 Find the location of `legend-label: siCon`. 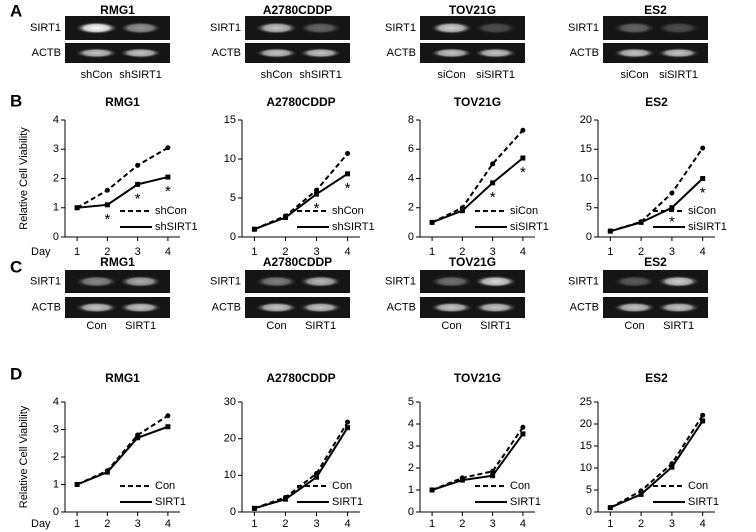

legend-label: siCon is located at coordinates (702, 211).